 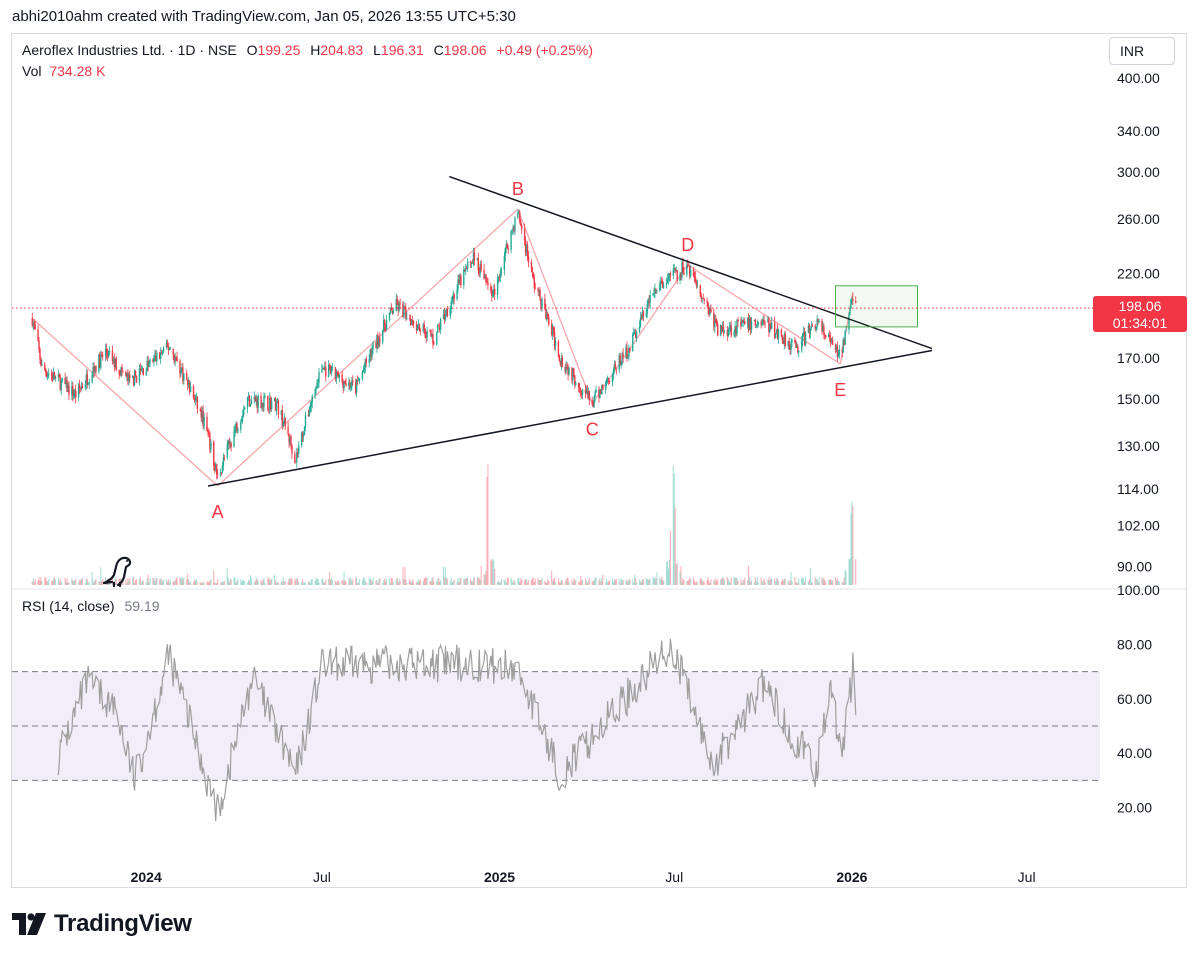 What do you see at coordinates (1140, 314) in the screenshot?
I see `last-price-tag: 198.06 01:34:01` at bounding box center [1140, 314].